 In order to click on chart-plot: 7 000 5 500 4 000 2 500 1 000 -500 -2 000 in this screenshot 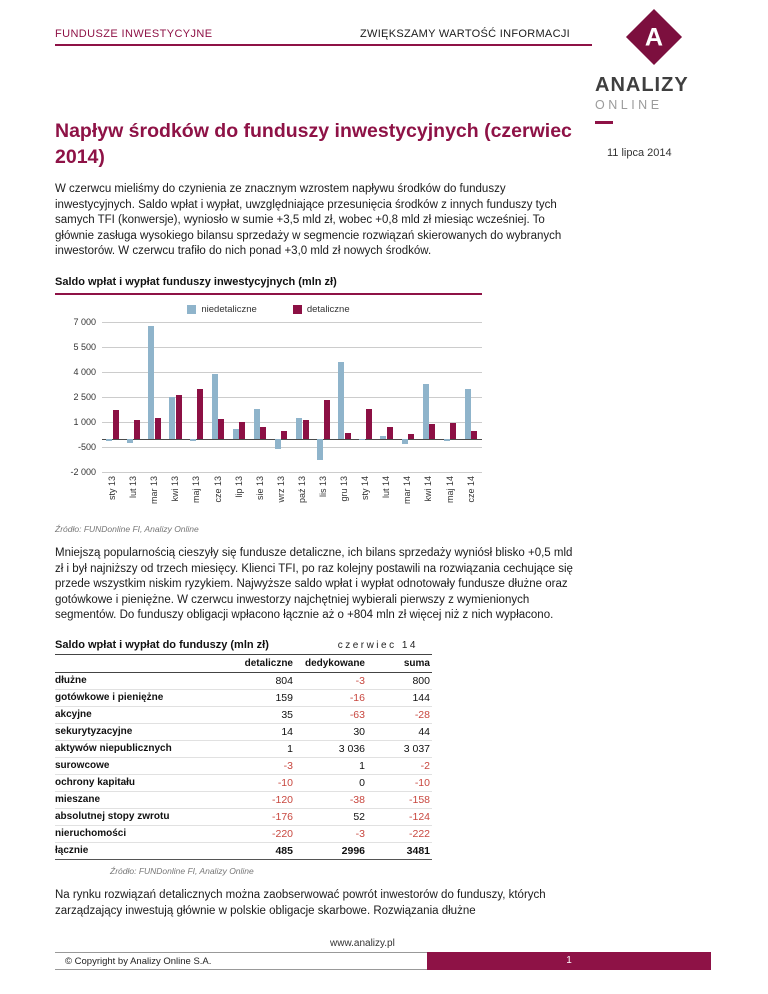, I will do `click(276, 397)`.